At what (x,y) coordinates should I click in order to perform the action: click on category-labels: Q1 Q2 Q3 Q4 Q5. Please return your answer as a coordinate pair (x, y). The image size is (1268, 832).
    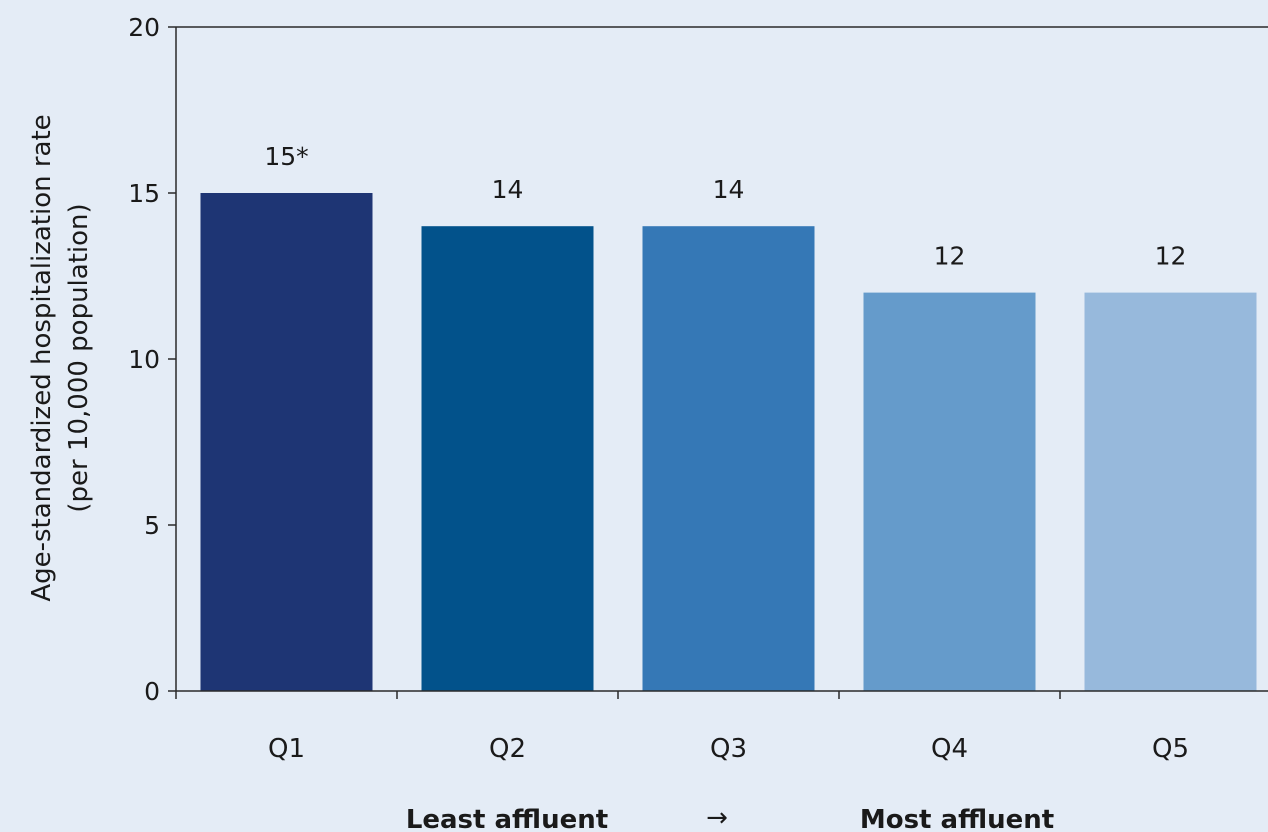
    Looking at the image, I should click on (682, 727).